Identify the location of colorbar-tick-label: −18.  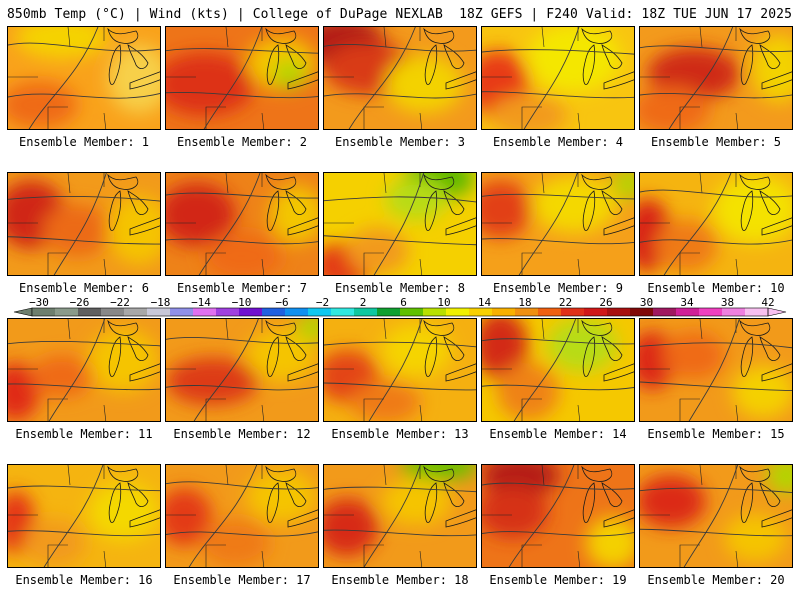
(161, 303).